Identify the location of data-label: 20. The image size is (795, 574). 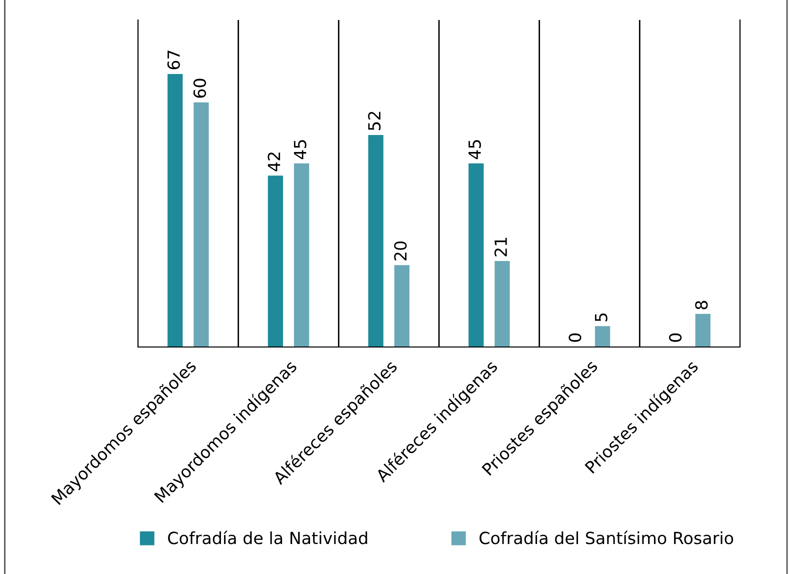
(400, 250).